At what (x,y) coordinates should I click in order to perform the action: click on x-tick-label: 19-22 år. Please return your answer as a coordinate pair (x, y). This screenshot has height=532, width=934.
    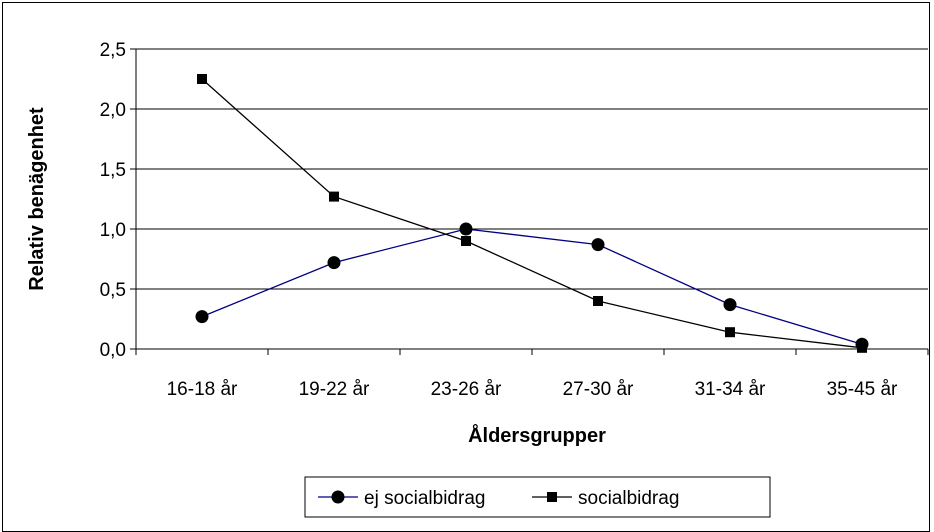
    Looking at the image, I should click on (334, 389).